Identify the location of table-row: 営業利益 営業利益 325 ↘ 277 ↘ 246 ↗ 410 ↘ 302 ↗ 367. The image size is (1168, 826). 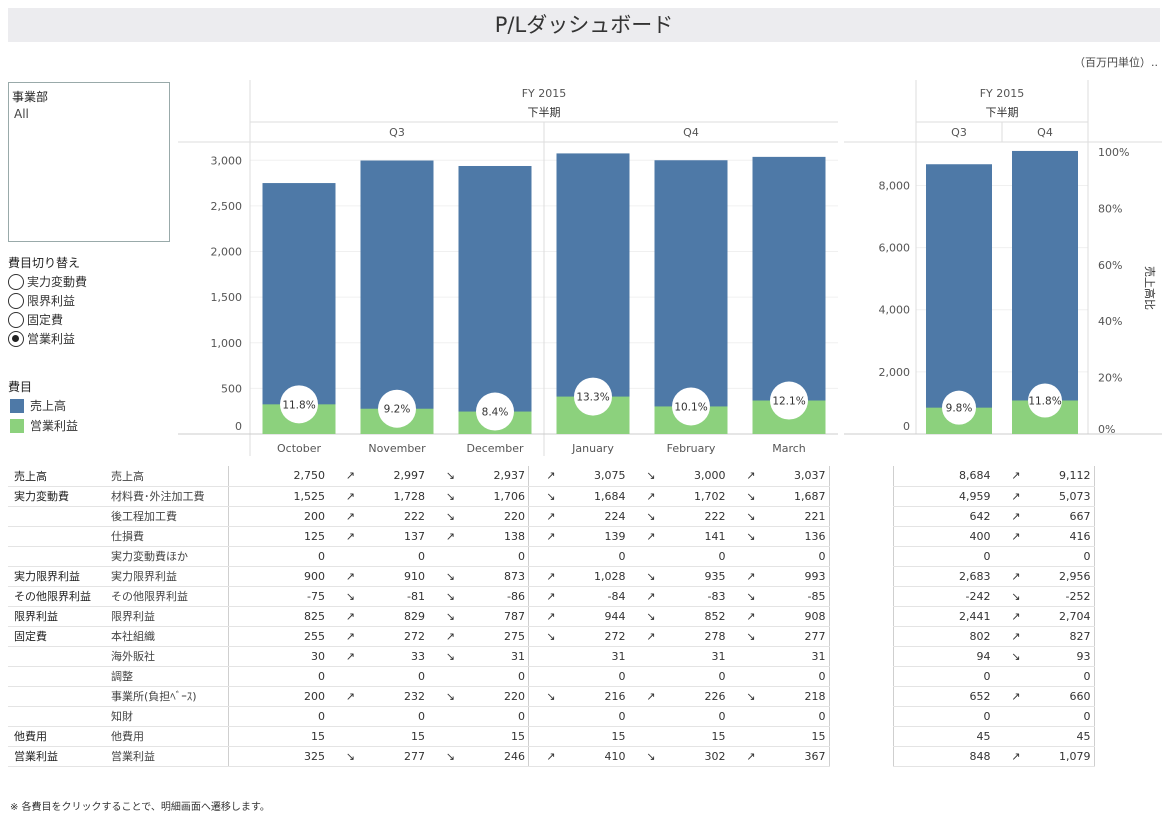
(419, 756).